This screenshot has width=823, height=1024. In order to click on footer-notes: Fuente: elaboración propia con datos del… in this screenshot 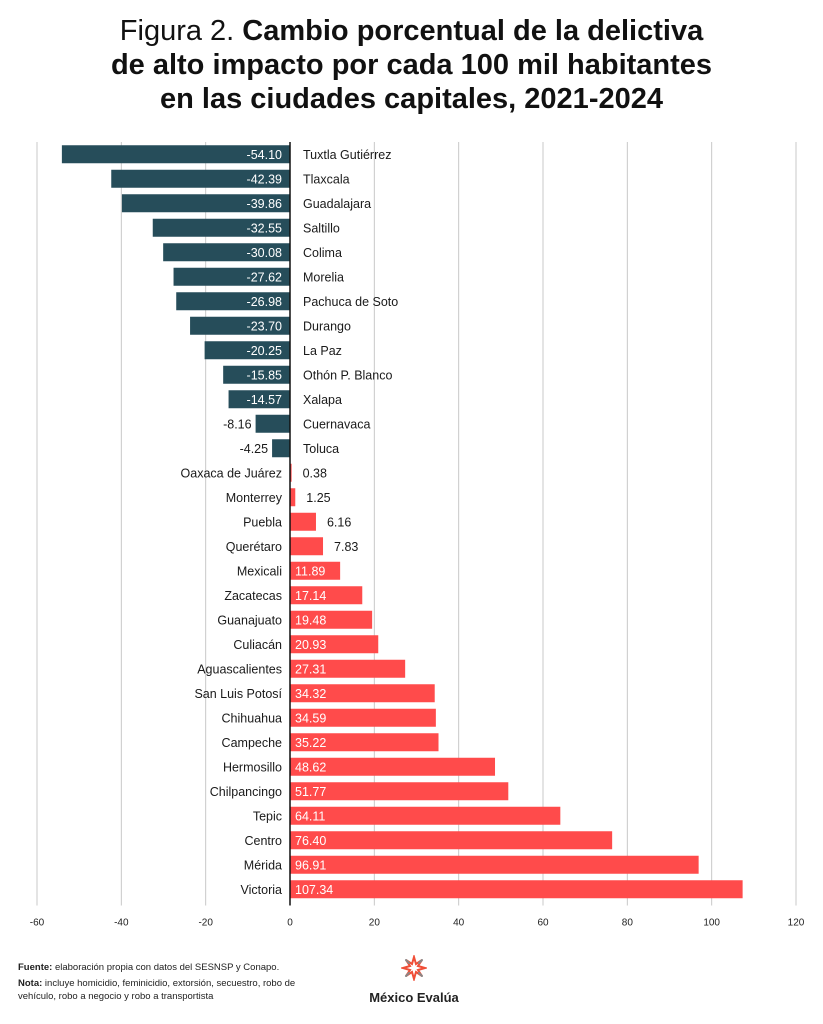, I will do `click(168, 982)`.